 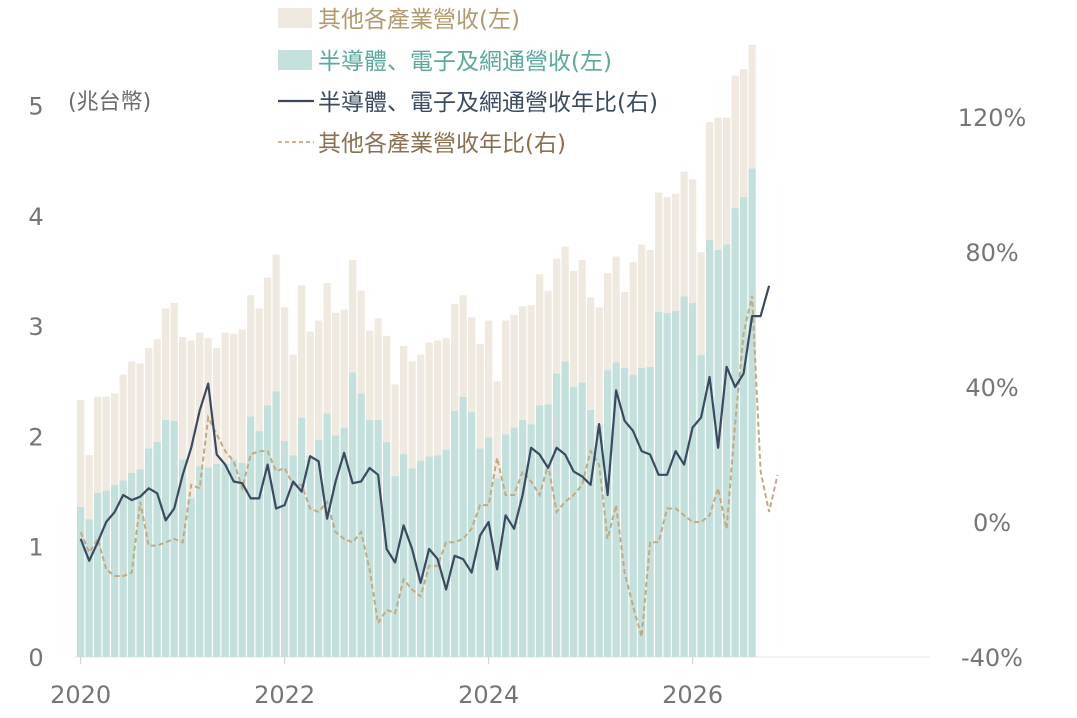 What do you see at coordinates (284, 695) in the screenshot?
I see `x-tick-label: 2022` at bounding box center [284, 695].